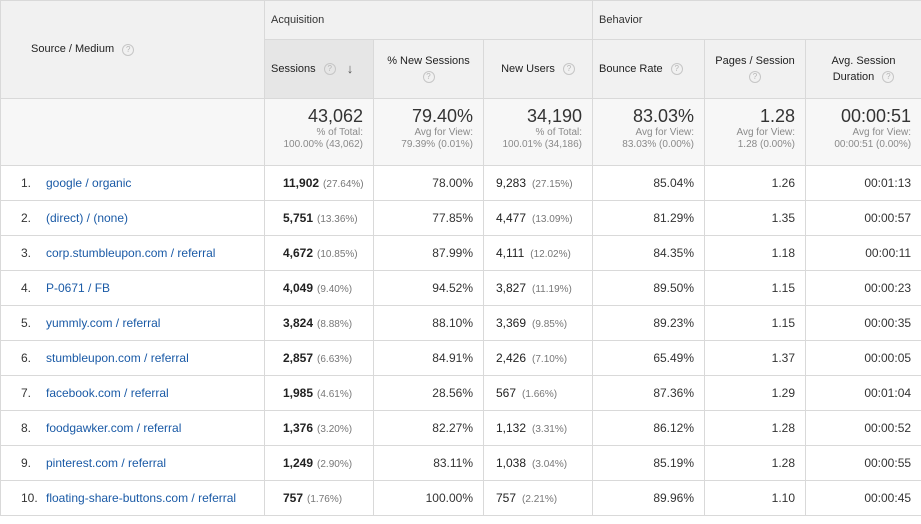 This screenshot has height=524, width=921. Describe the element at coordinates (107, 393) in the screenshot. I see `source-medium-link: facebook.com / referral` at that location.